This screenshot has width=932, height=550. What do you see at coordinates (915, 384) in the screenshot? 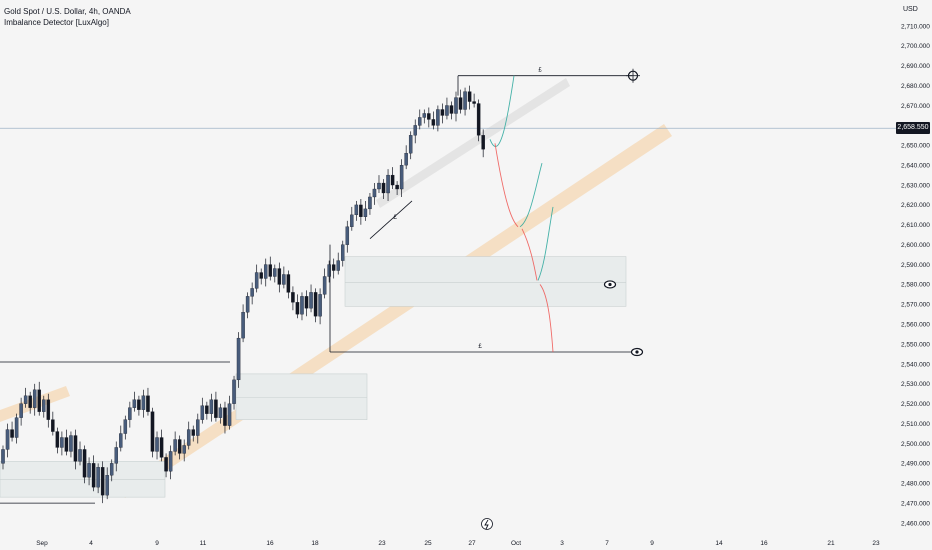
I see `y-tick-label: 2,530.000` at bounding box center [915, 384].